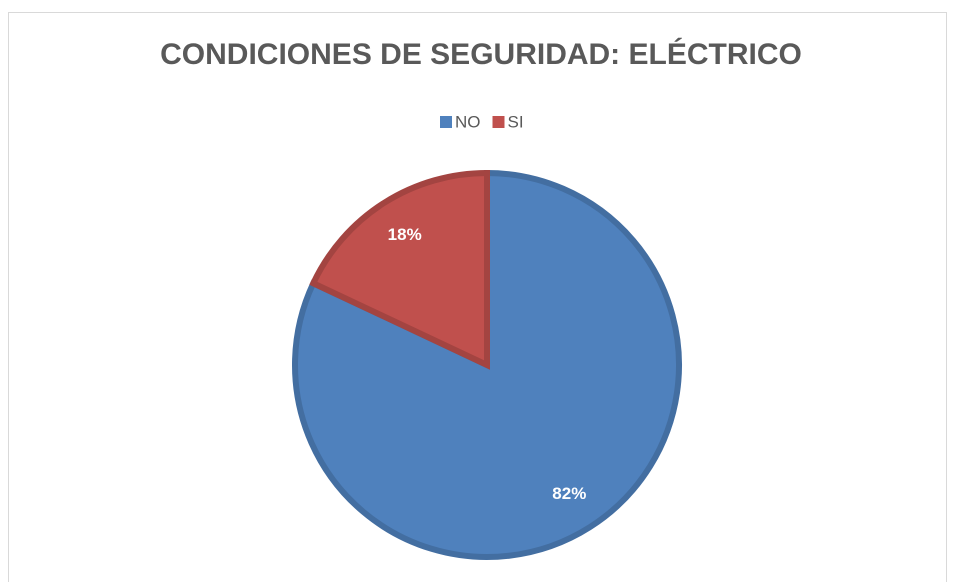 The image size is (956, 582). Describe the element at coordinates (481, 54) in the screenshot. I see `chart-title: CONDICIONES DE SEGURIDAD: ELÉCTRICO` at that location.